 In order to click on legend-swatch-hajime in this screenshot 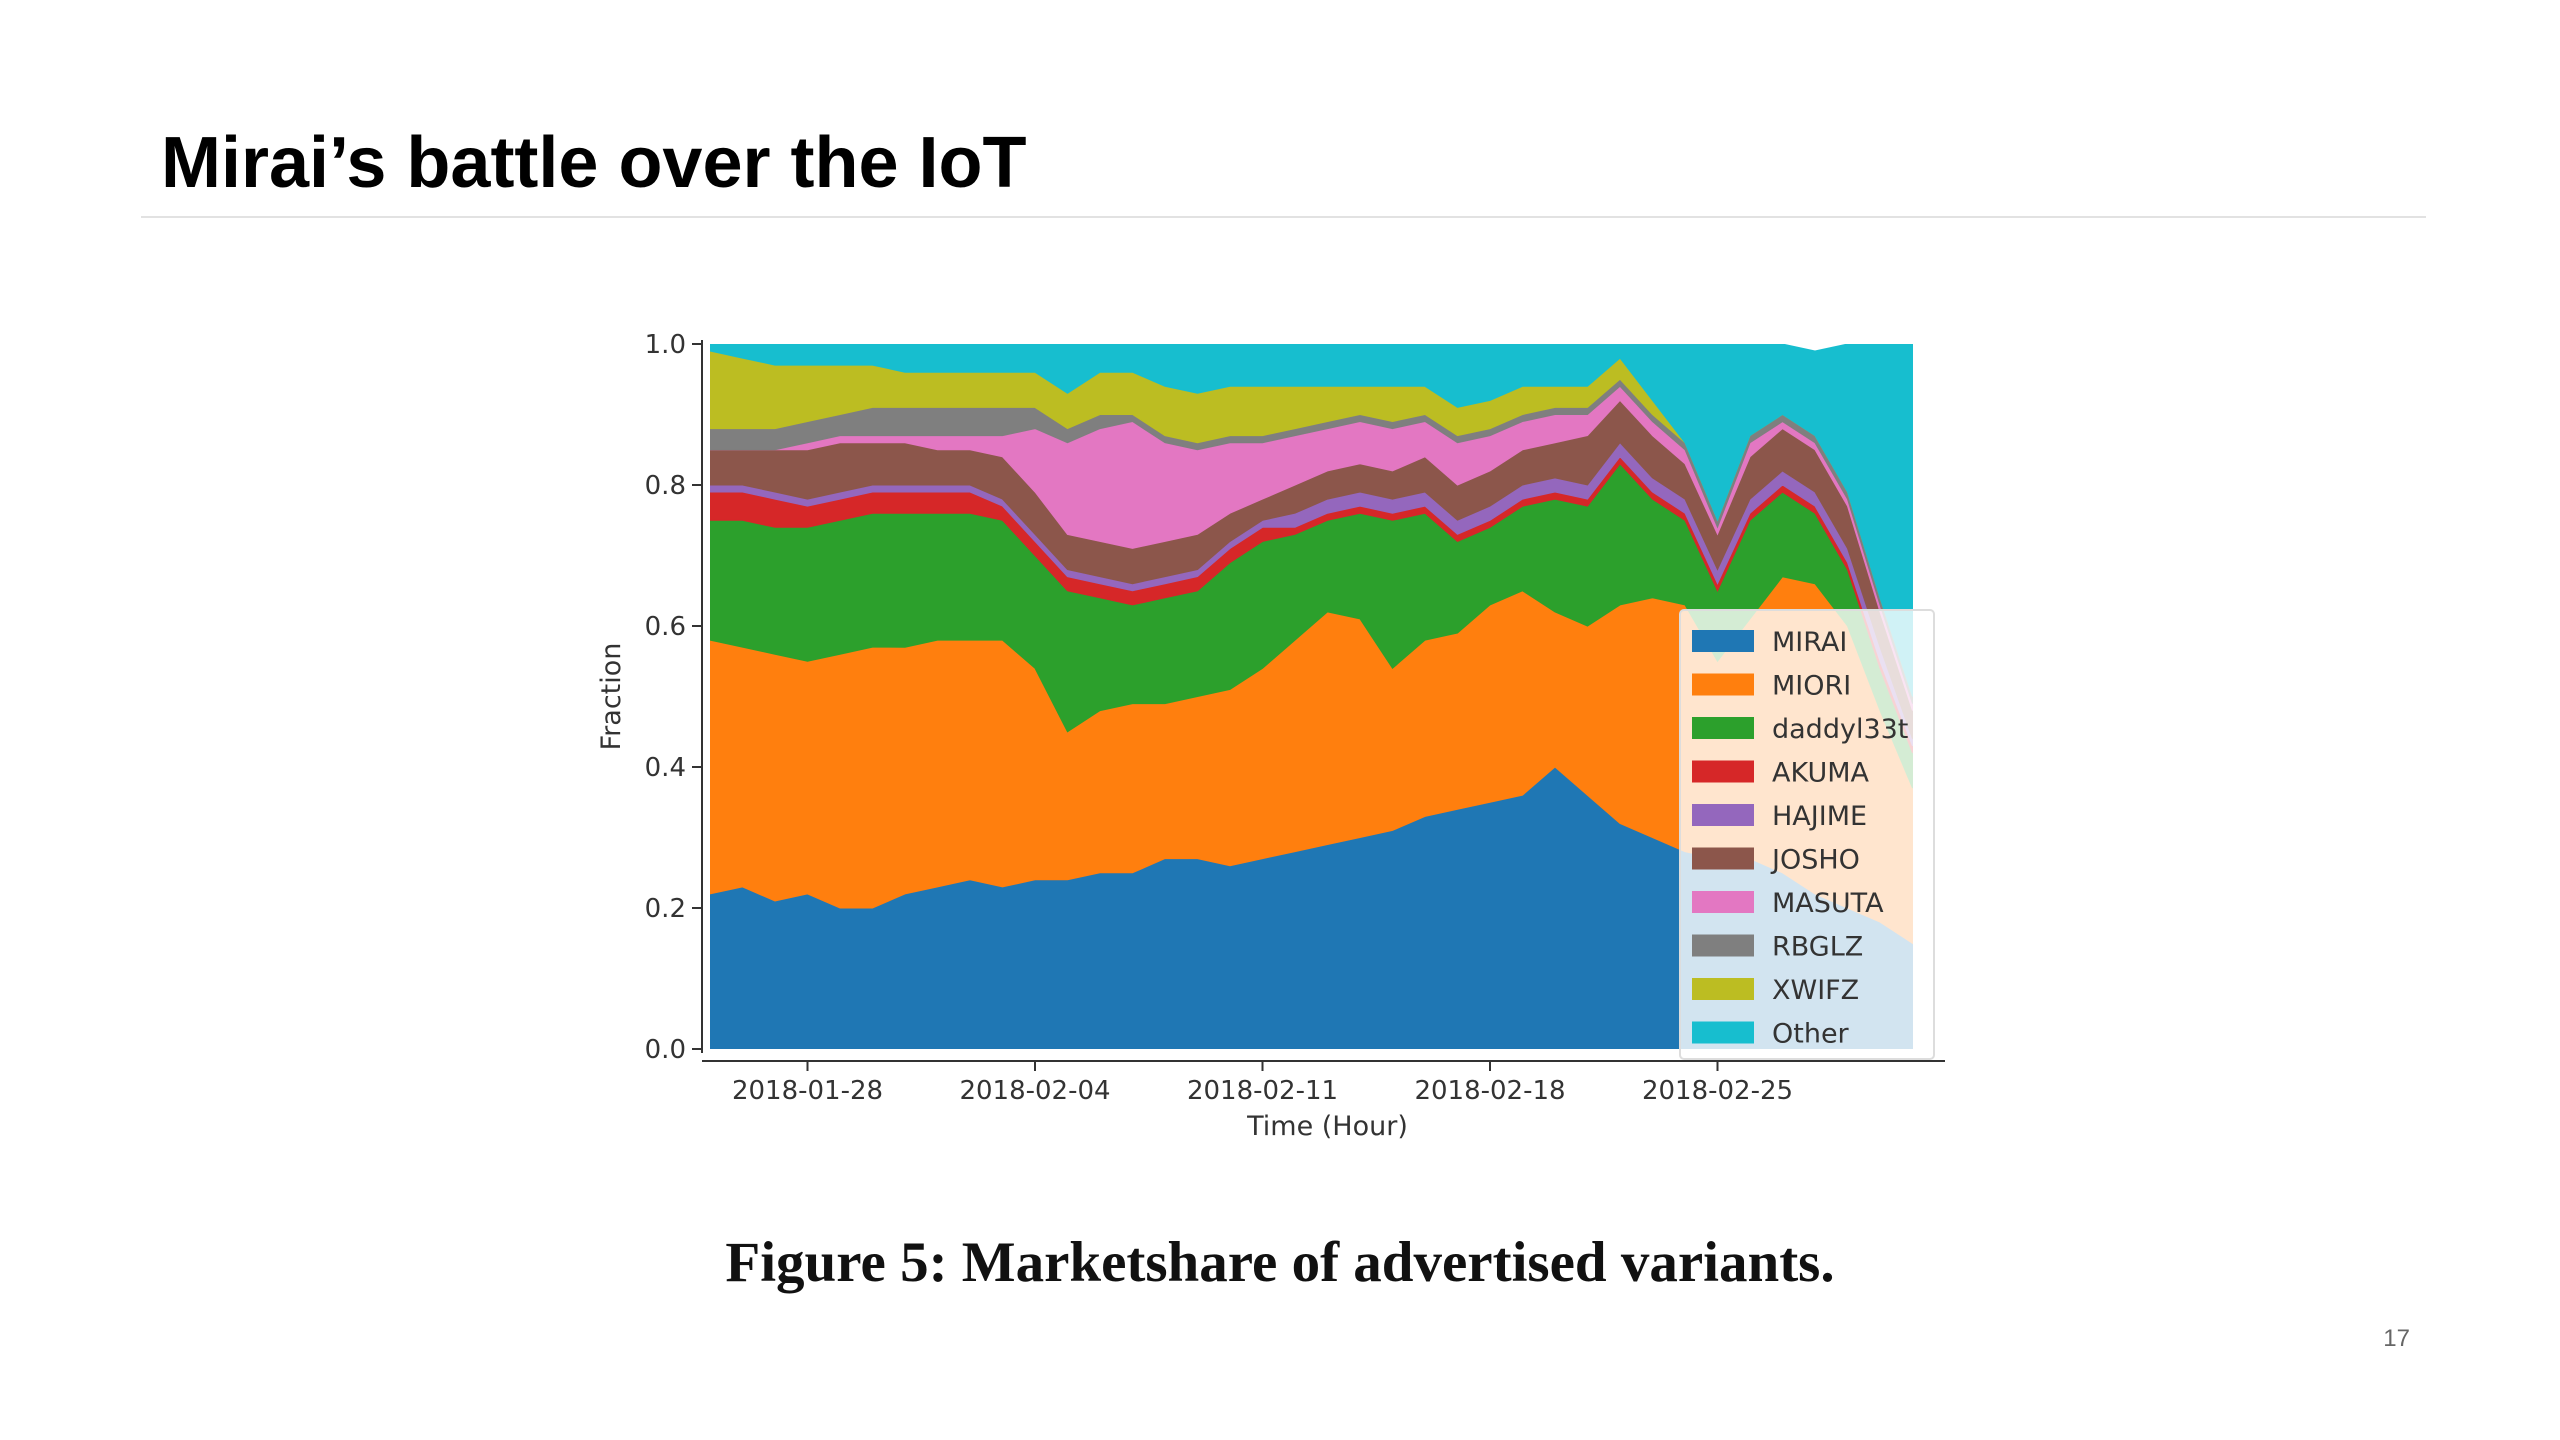, I will do `click(1723, 815)`.